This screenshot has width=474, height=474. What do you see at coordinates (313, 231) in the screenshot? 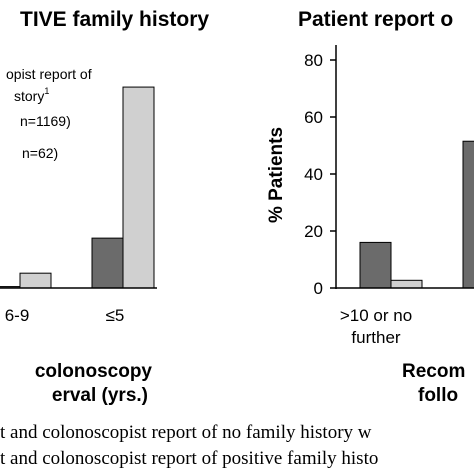
I see `y-tick-label-20: 20` at bounding box center [313, 231].